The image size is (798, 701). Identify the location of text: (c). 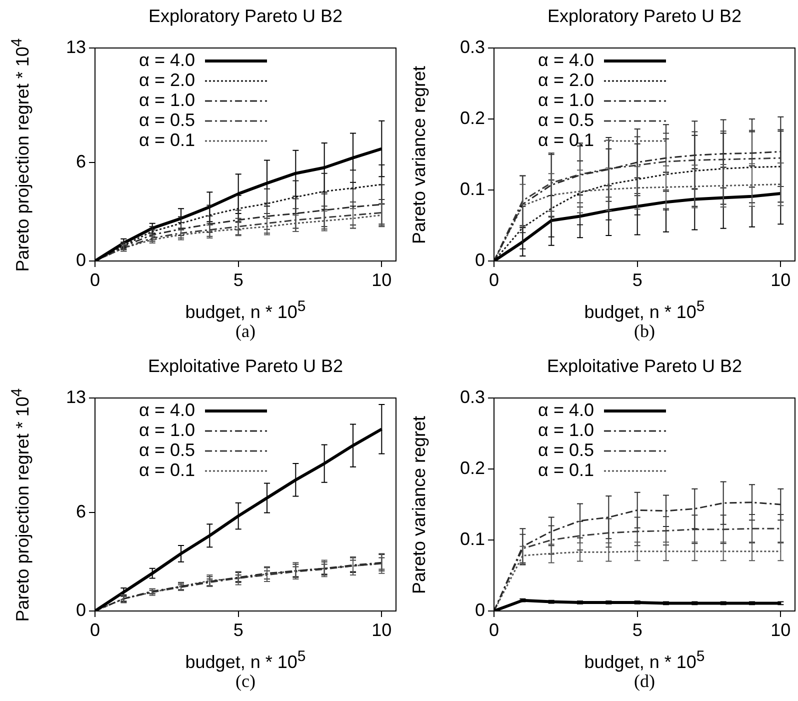
(246, 681).